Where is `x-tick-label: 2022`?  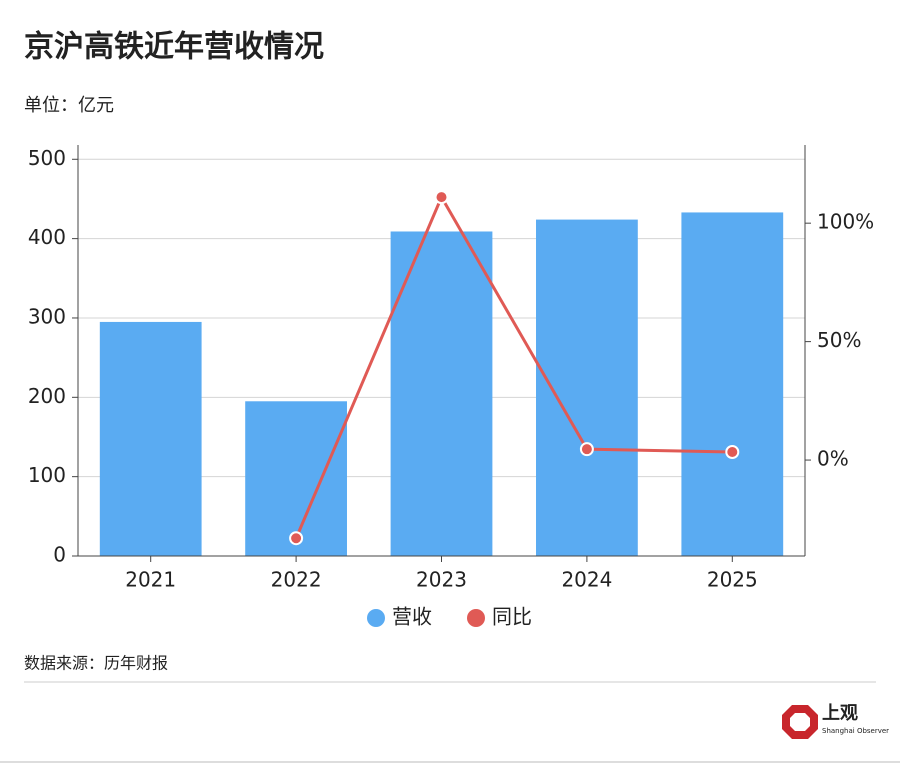
x-tick-label: 2022 is located at coordinates (296, 580).